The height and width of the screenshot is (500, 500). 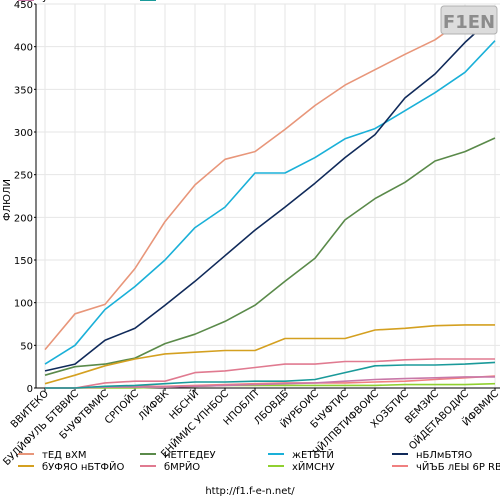 I want to click on y-tick-label: 300, so click(x=23, y=133).